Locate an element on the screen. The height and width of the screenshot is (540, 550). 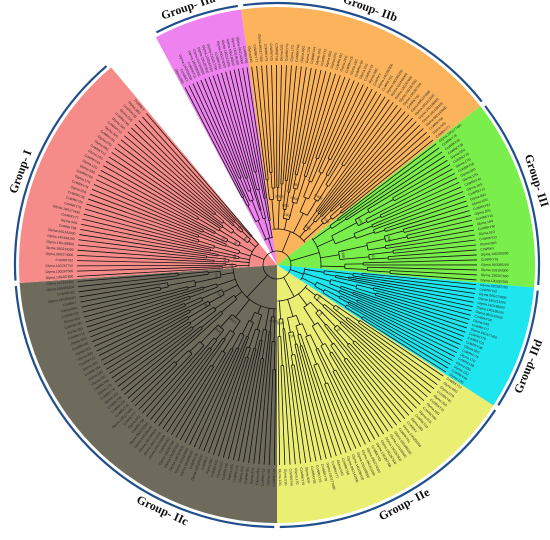
leaf-label: CcWRKY25 is located at coordinates (271, 52).